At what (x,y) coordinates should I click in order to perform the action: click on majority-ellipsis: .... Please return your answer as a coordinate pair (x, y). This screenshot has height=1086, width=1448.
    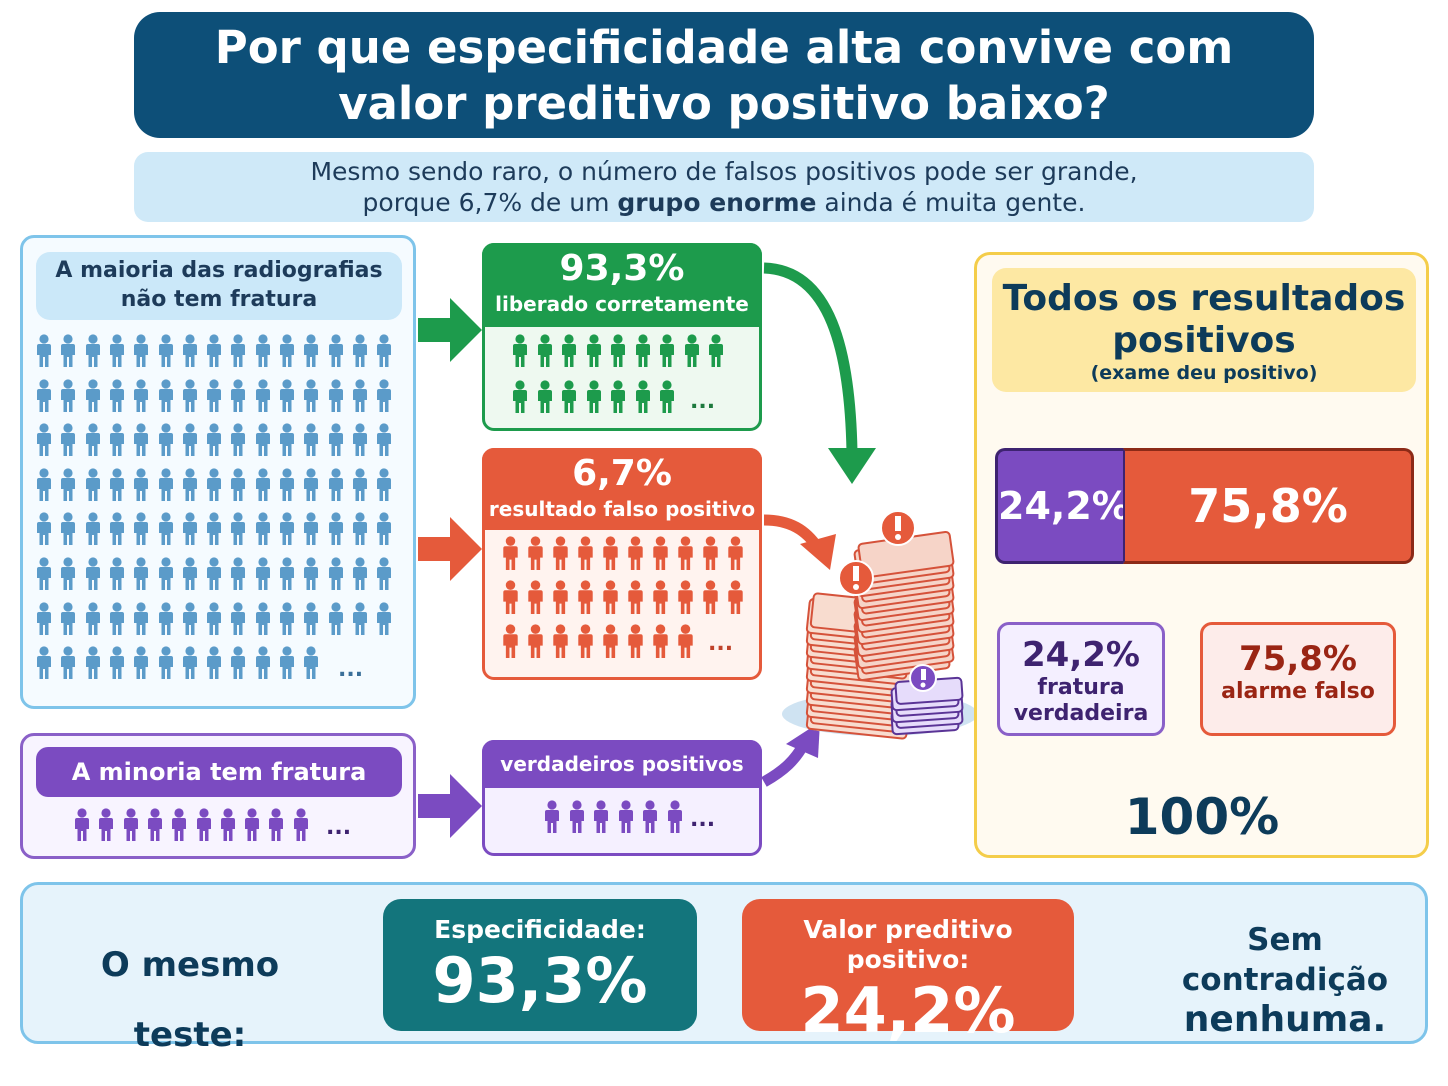
    Looking at the image, I should click on (351, 669).